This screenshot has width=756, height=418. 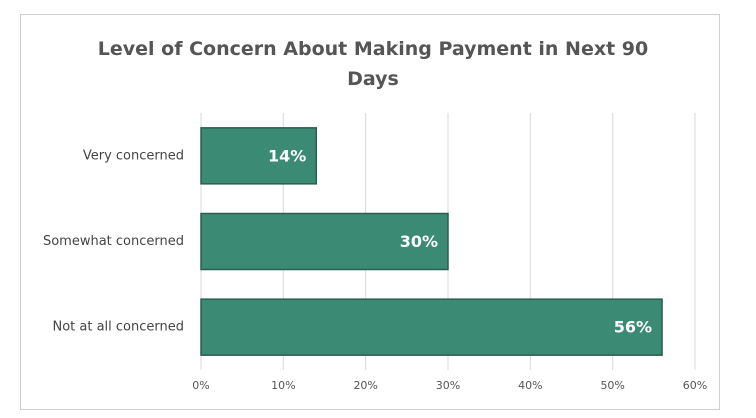 I want to click on x-tick-label: 0%, so click(x=200, y=385).